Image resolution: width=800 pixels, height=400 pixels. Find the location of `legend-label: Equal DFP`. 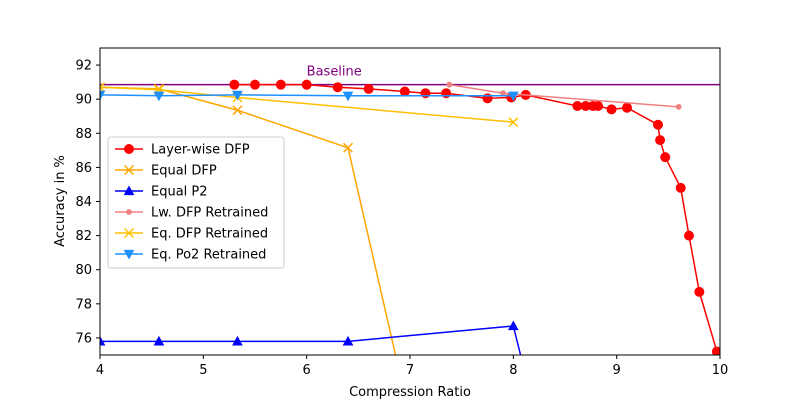

legend-label: Equal DFP is located at coordinates (184, 171).